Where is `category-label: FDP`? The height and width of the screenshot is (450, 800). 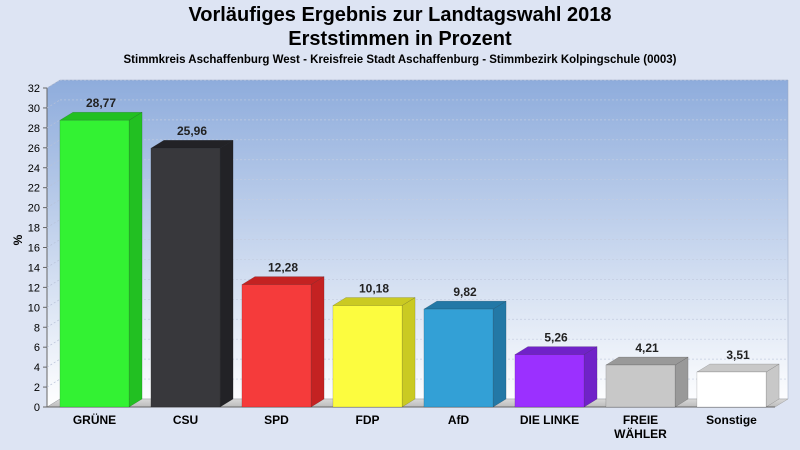 category-label: FDP is located at coordinates (368, 420).